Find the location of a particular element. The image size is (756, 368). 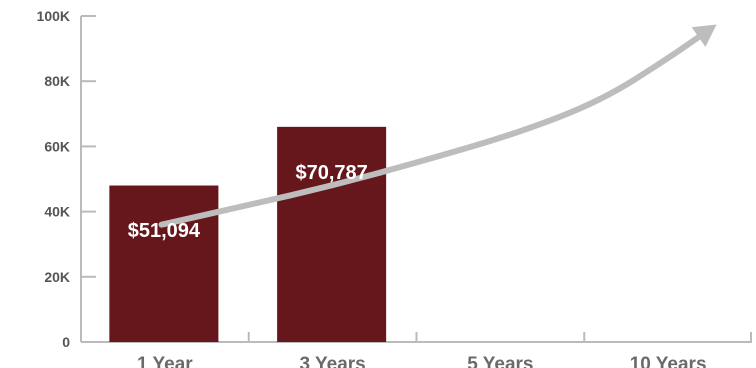

x-category-label: 1 Year is located at coordinates (165, 361).